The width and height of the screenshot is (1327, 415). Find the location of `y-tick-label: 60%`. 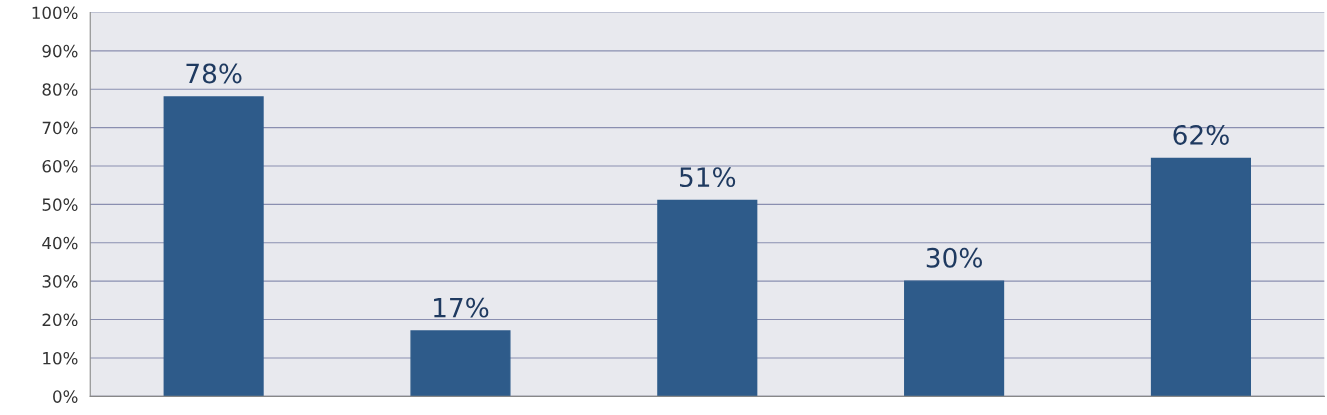

y-tick-label: 60% is located at coordinates (60, 166).